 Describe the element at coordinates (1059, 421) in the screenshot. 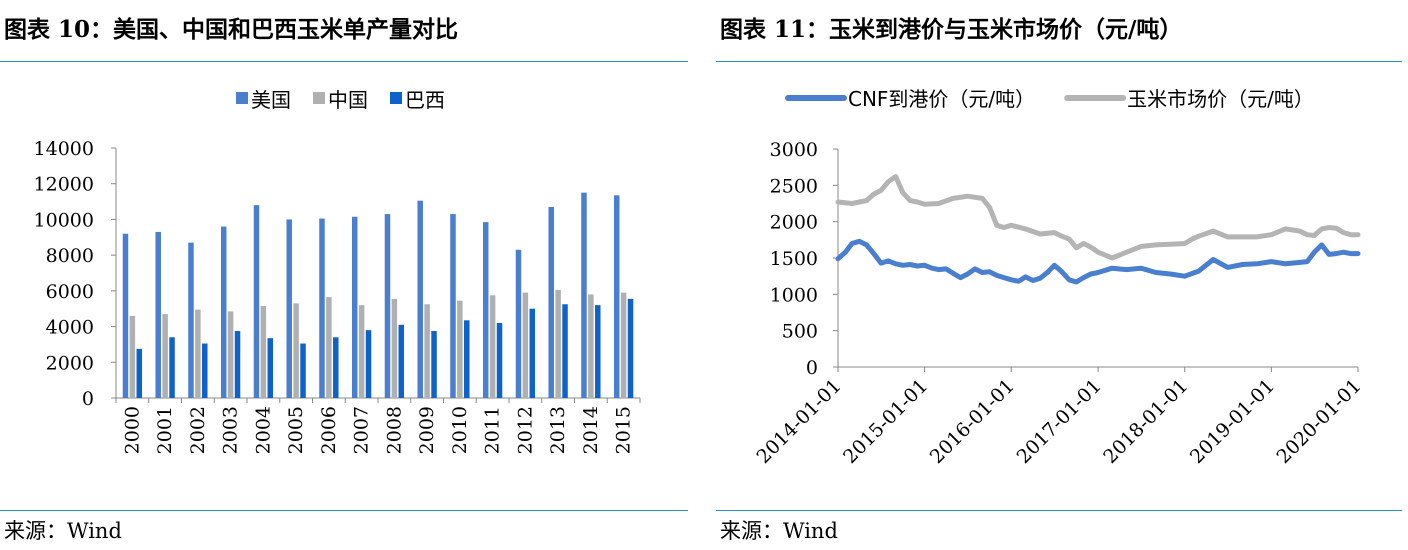

I see `x-tick-label: 2017-01-01` at that location.